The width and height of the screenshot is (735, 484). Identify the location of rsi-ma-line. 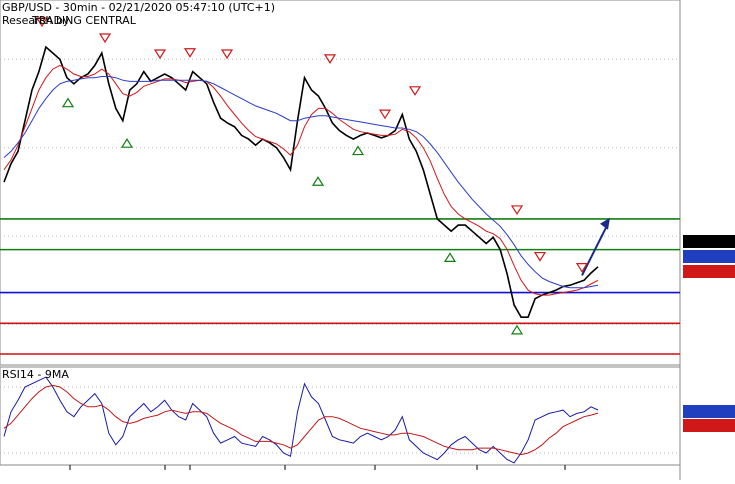
(301, 420).